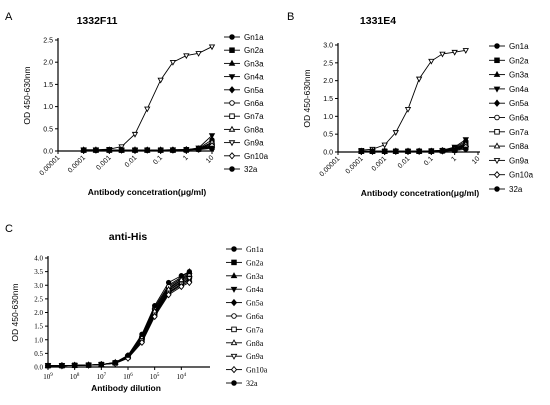 The width and height of the screenshot is (550, 405). I want to click on y-tick-label: 4.0, so click(38, 259).